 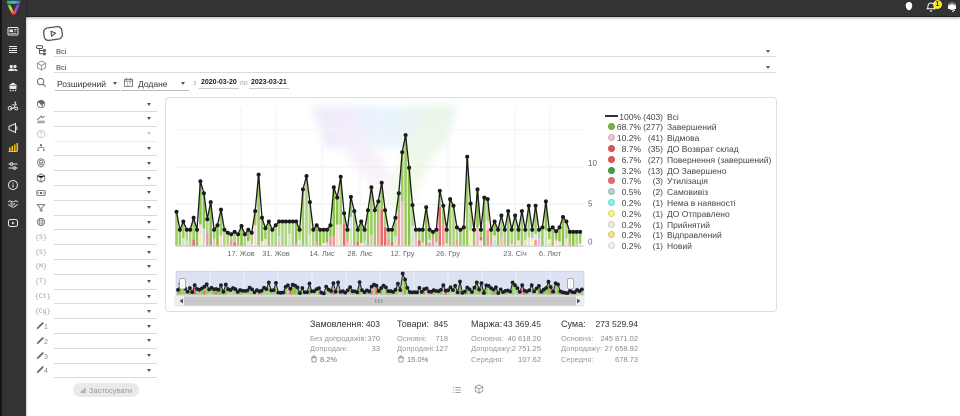 I want to click on svg-text: 17, so click(x=128, y=83).